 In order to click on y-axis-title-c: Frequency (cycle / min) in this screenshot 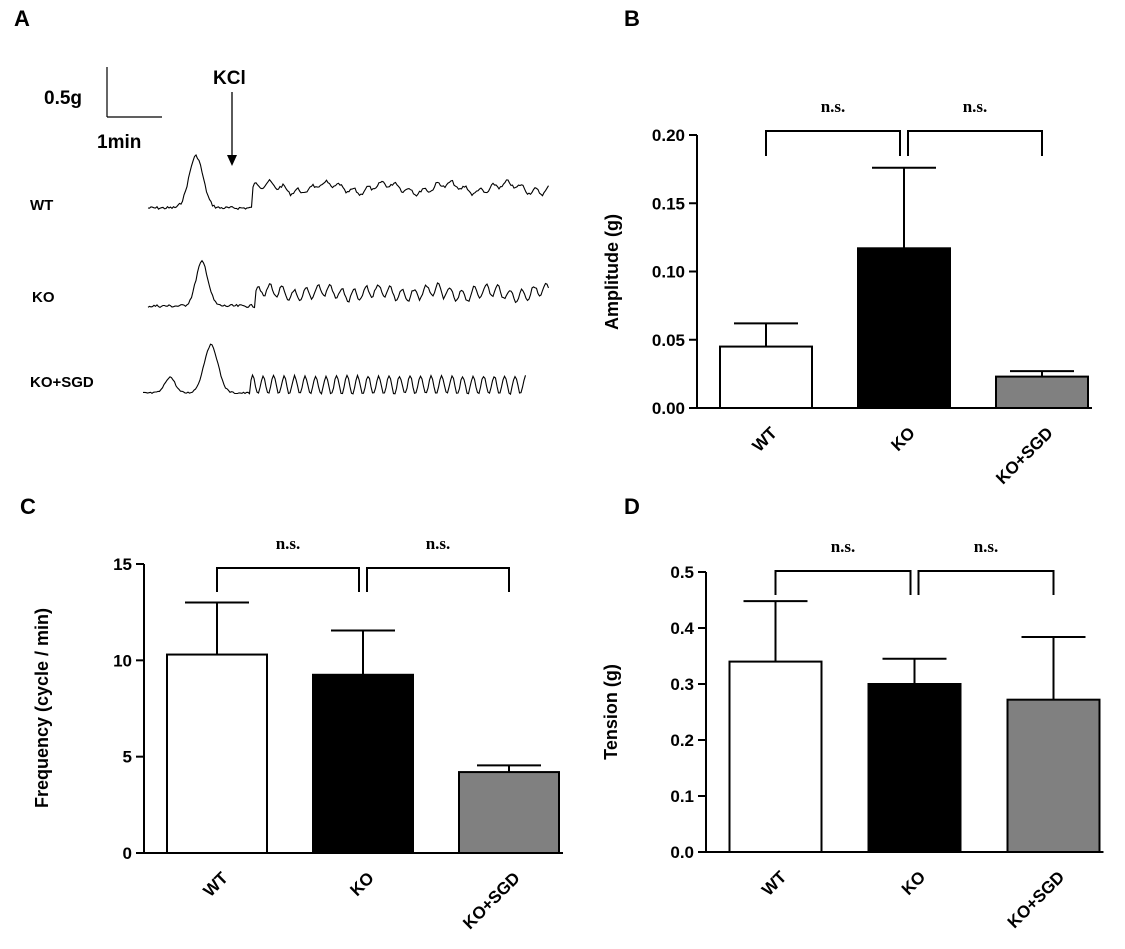, I will do `click(42, 708)`.